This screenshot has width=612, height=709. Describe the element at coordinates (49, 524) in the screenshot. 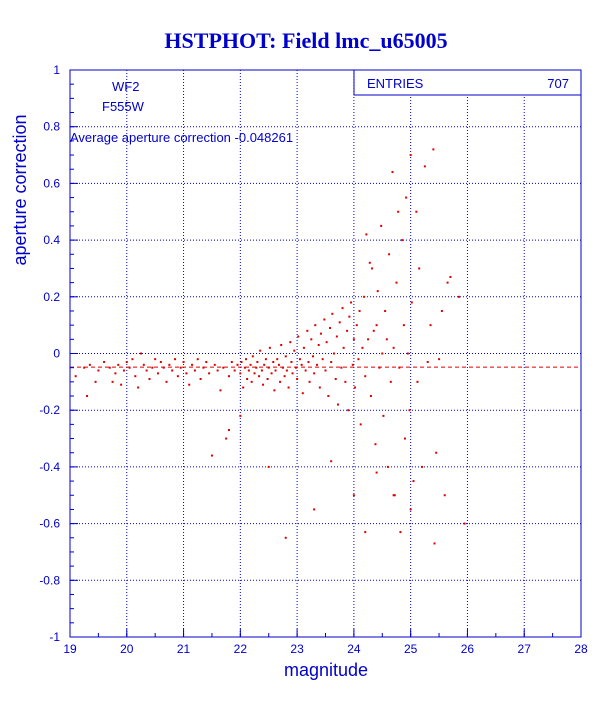

I see `y-tick-label: -0.6` at that location.